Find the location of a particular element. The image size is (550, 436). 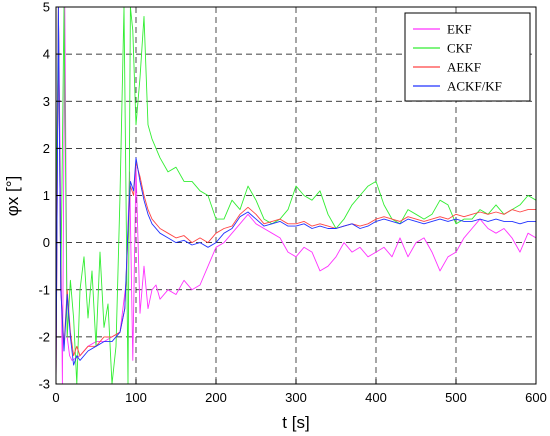

y-axis-label: φx [°] is located at coordinates (12, 196).